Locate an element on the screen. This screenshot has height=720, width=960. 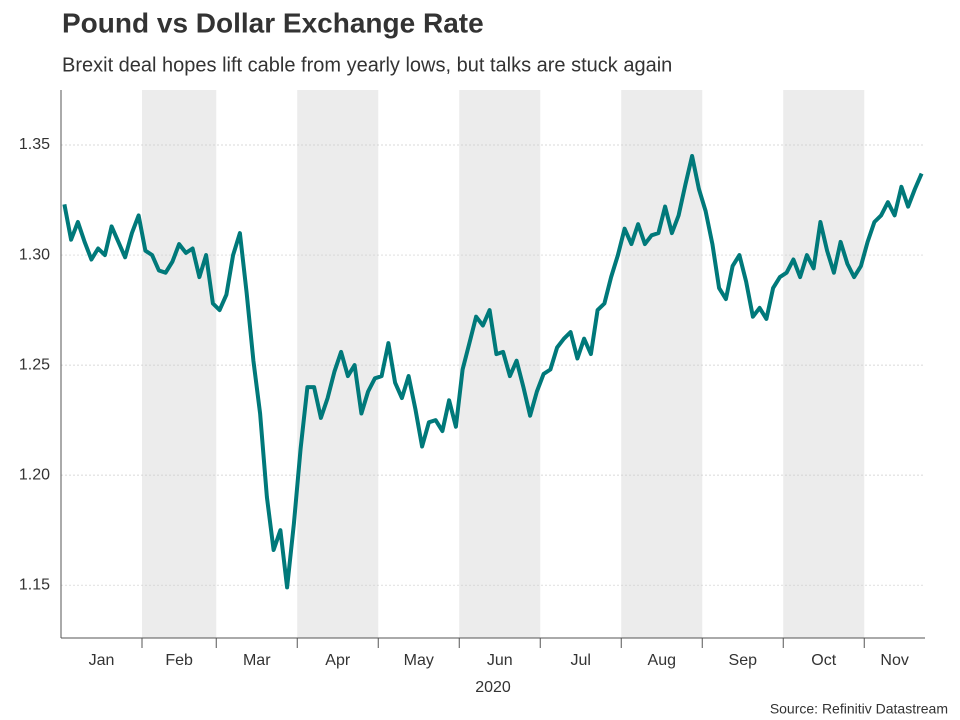
x-tick-label: Nov is located at coordinates (894, 660).